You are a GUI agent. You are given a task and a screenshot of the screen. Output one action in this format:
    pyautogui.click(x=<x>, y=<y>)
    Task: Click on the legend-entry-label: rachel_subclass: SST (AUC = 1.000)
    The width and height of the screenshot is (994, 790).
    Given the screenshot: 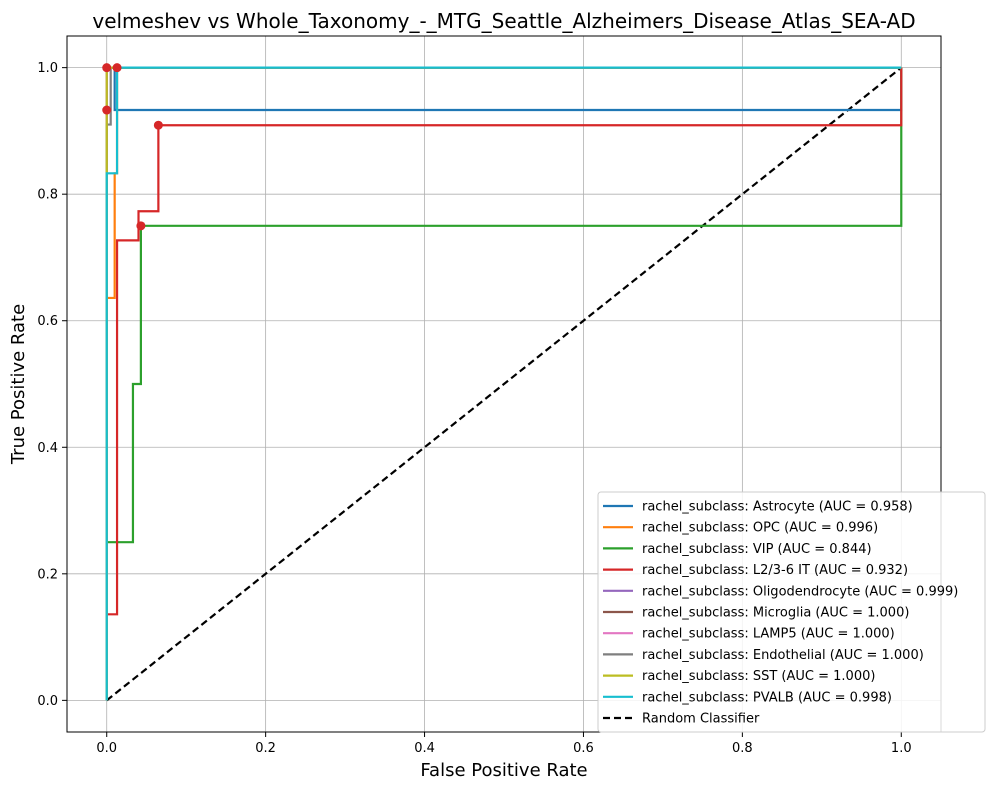 What is the action you would take?
    pyautogui.click(x=758, y=676)
    